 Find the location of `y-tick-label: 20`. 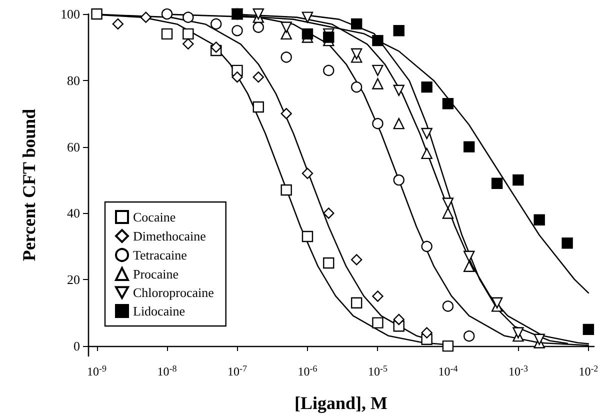

y-tick-label: 20 is located at coordinates (73, 280).